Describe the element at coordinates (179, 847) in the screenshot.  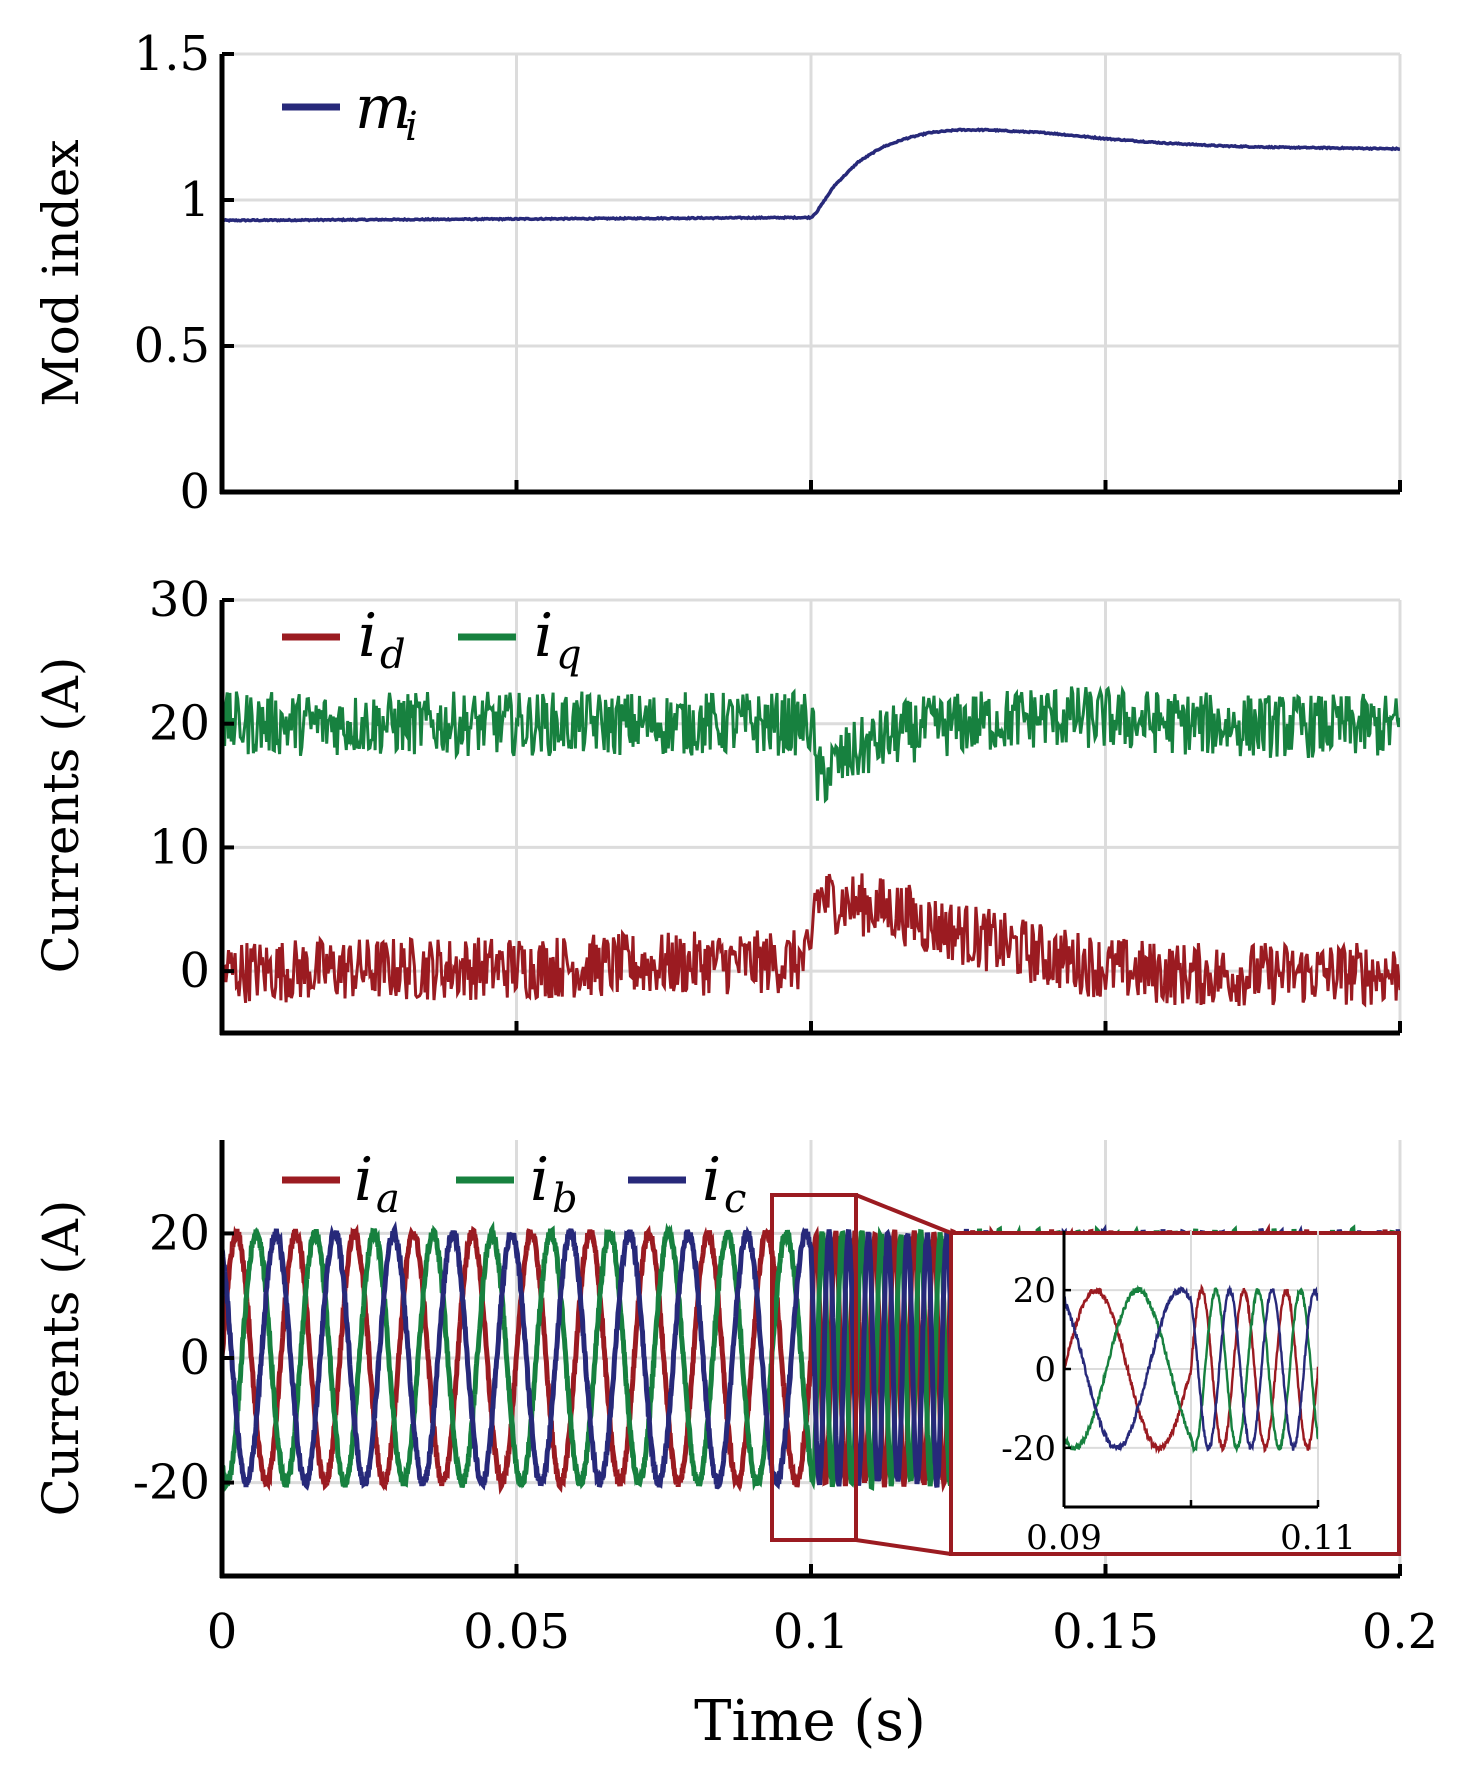
I see `y-tick-label: 10` at that location.